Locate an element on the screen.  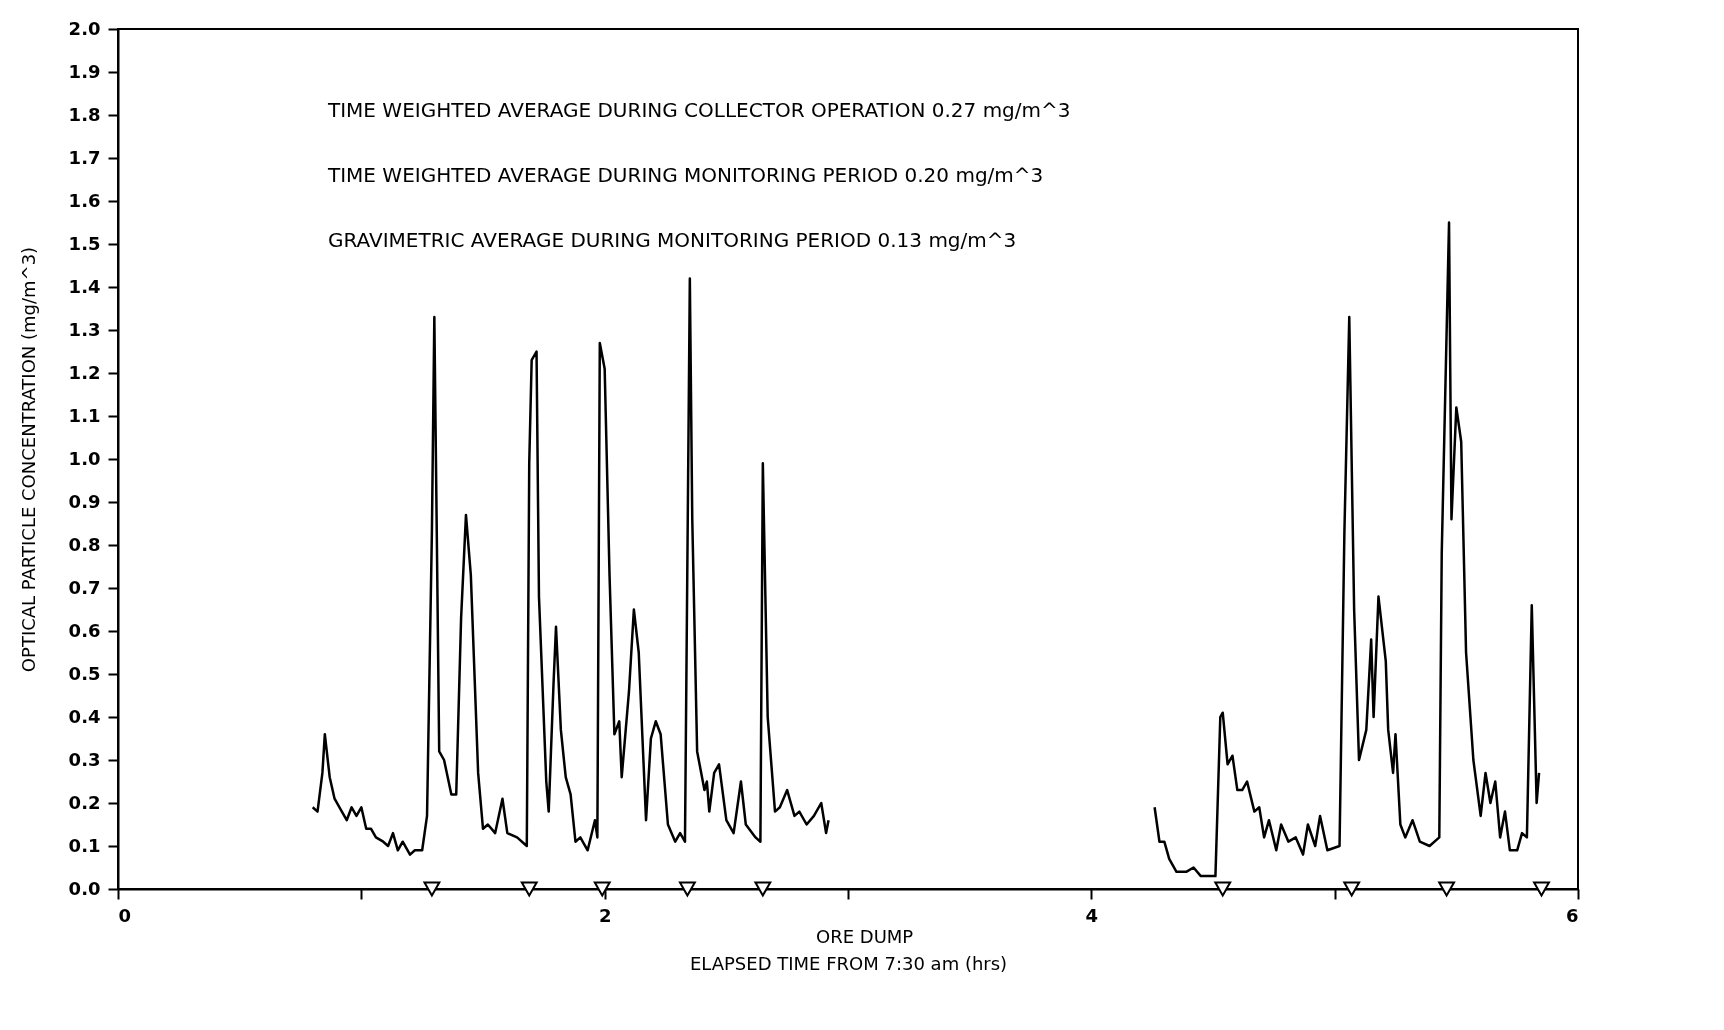
y-tick-label: 0.3 is located at coordinates (84, 759).